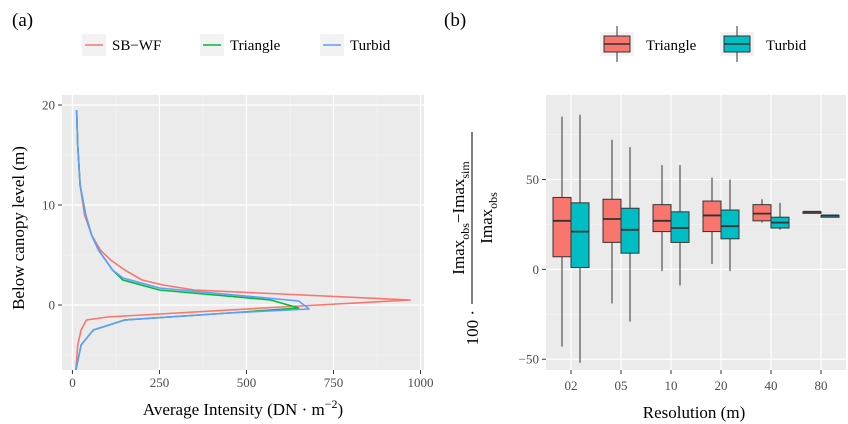  Describe the element at coordinates (472, 327) in the screenshot. I see `y-label-prefix: 100 ·` at that location.